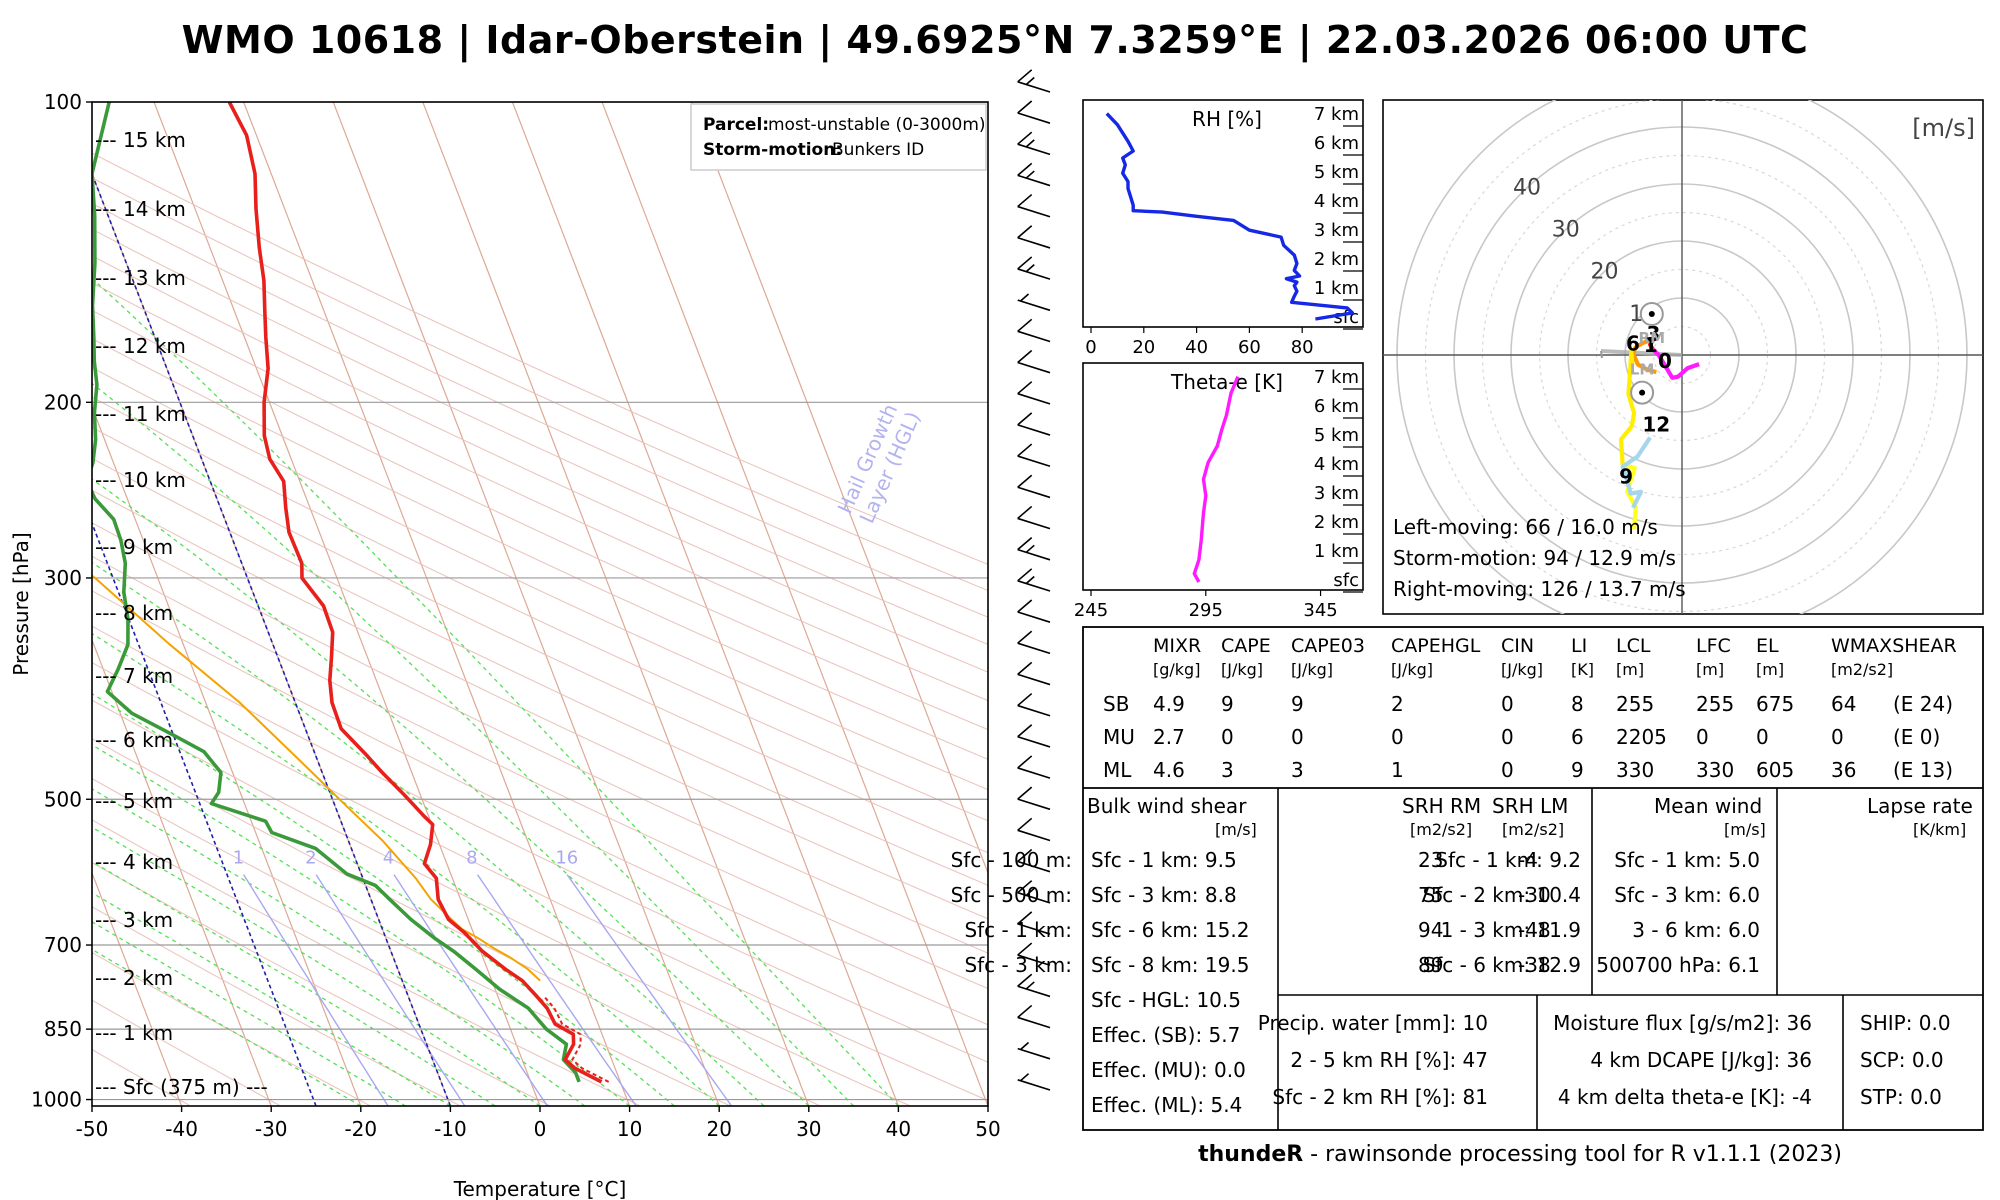 The height and width of the screenshot is (1200, 2000). Describe the element at coordinates (1167, 806) in the screenshot. I see `bulk-shear-title: Bulk wind shear` at that location.